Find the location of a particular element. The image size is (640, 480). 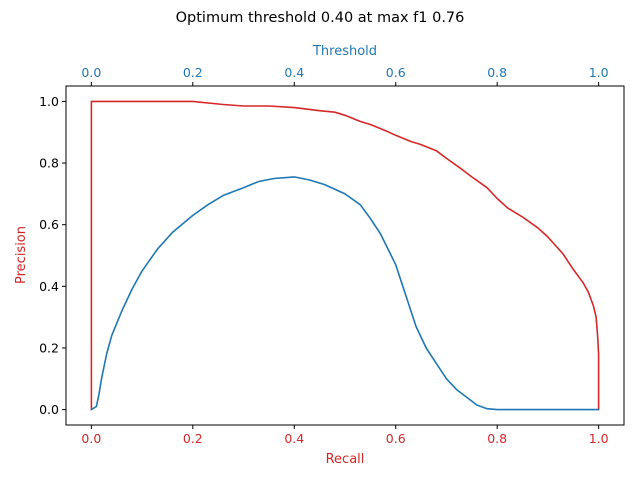

y-tick-label: 0.0 is located at coordinates (49, 409).